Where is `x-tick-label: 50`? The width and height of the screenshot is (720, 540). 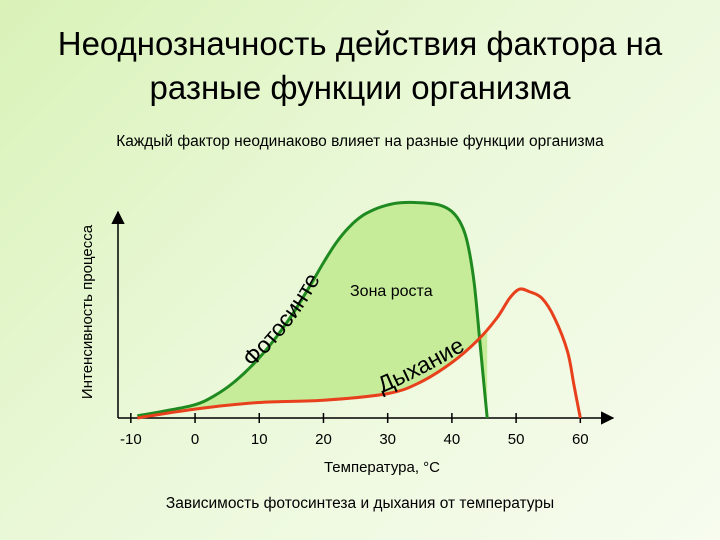 x-tick-label: 50 is located at coordinates (516, 439).